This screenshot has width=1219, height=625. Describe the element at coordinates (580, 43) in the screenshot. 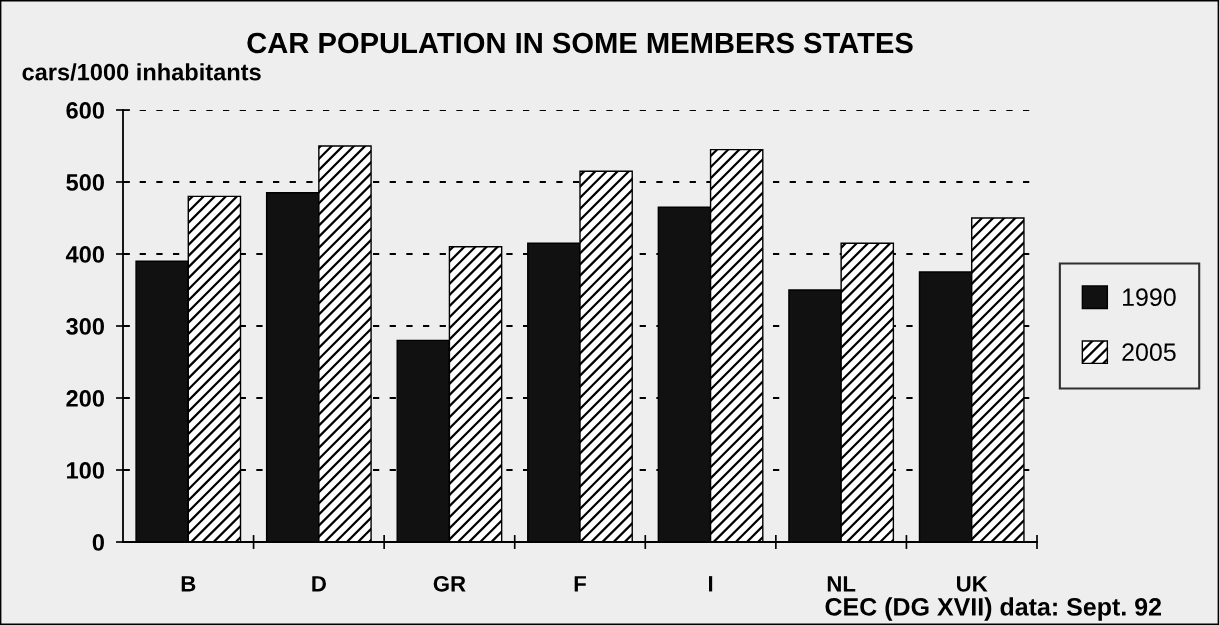

I see `chart-title: CAR POPULATION IN SOME MEMBERS STATES` at that location.